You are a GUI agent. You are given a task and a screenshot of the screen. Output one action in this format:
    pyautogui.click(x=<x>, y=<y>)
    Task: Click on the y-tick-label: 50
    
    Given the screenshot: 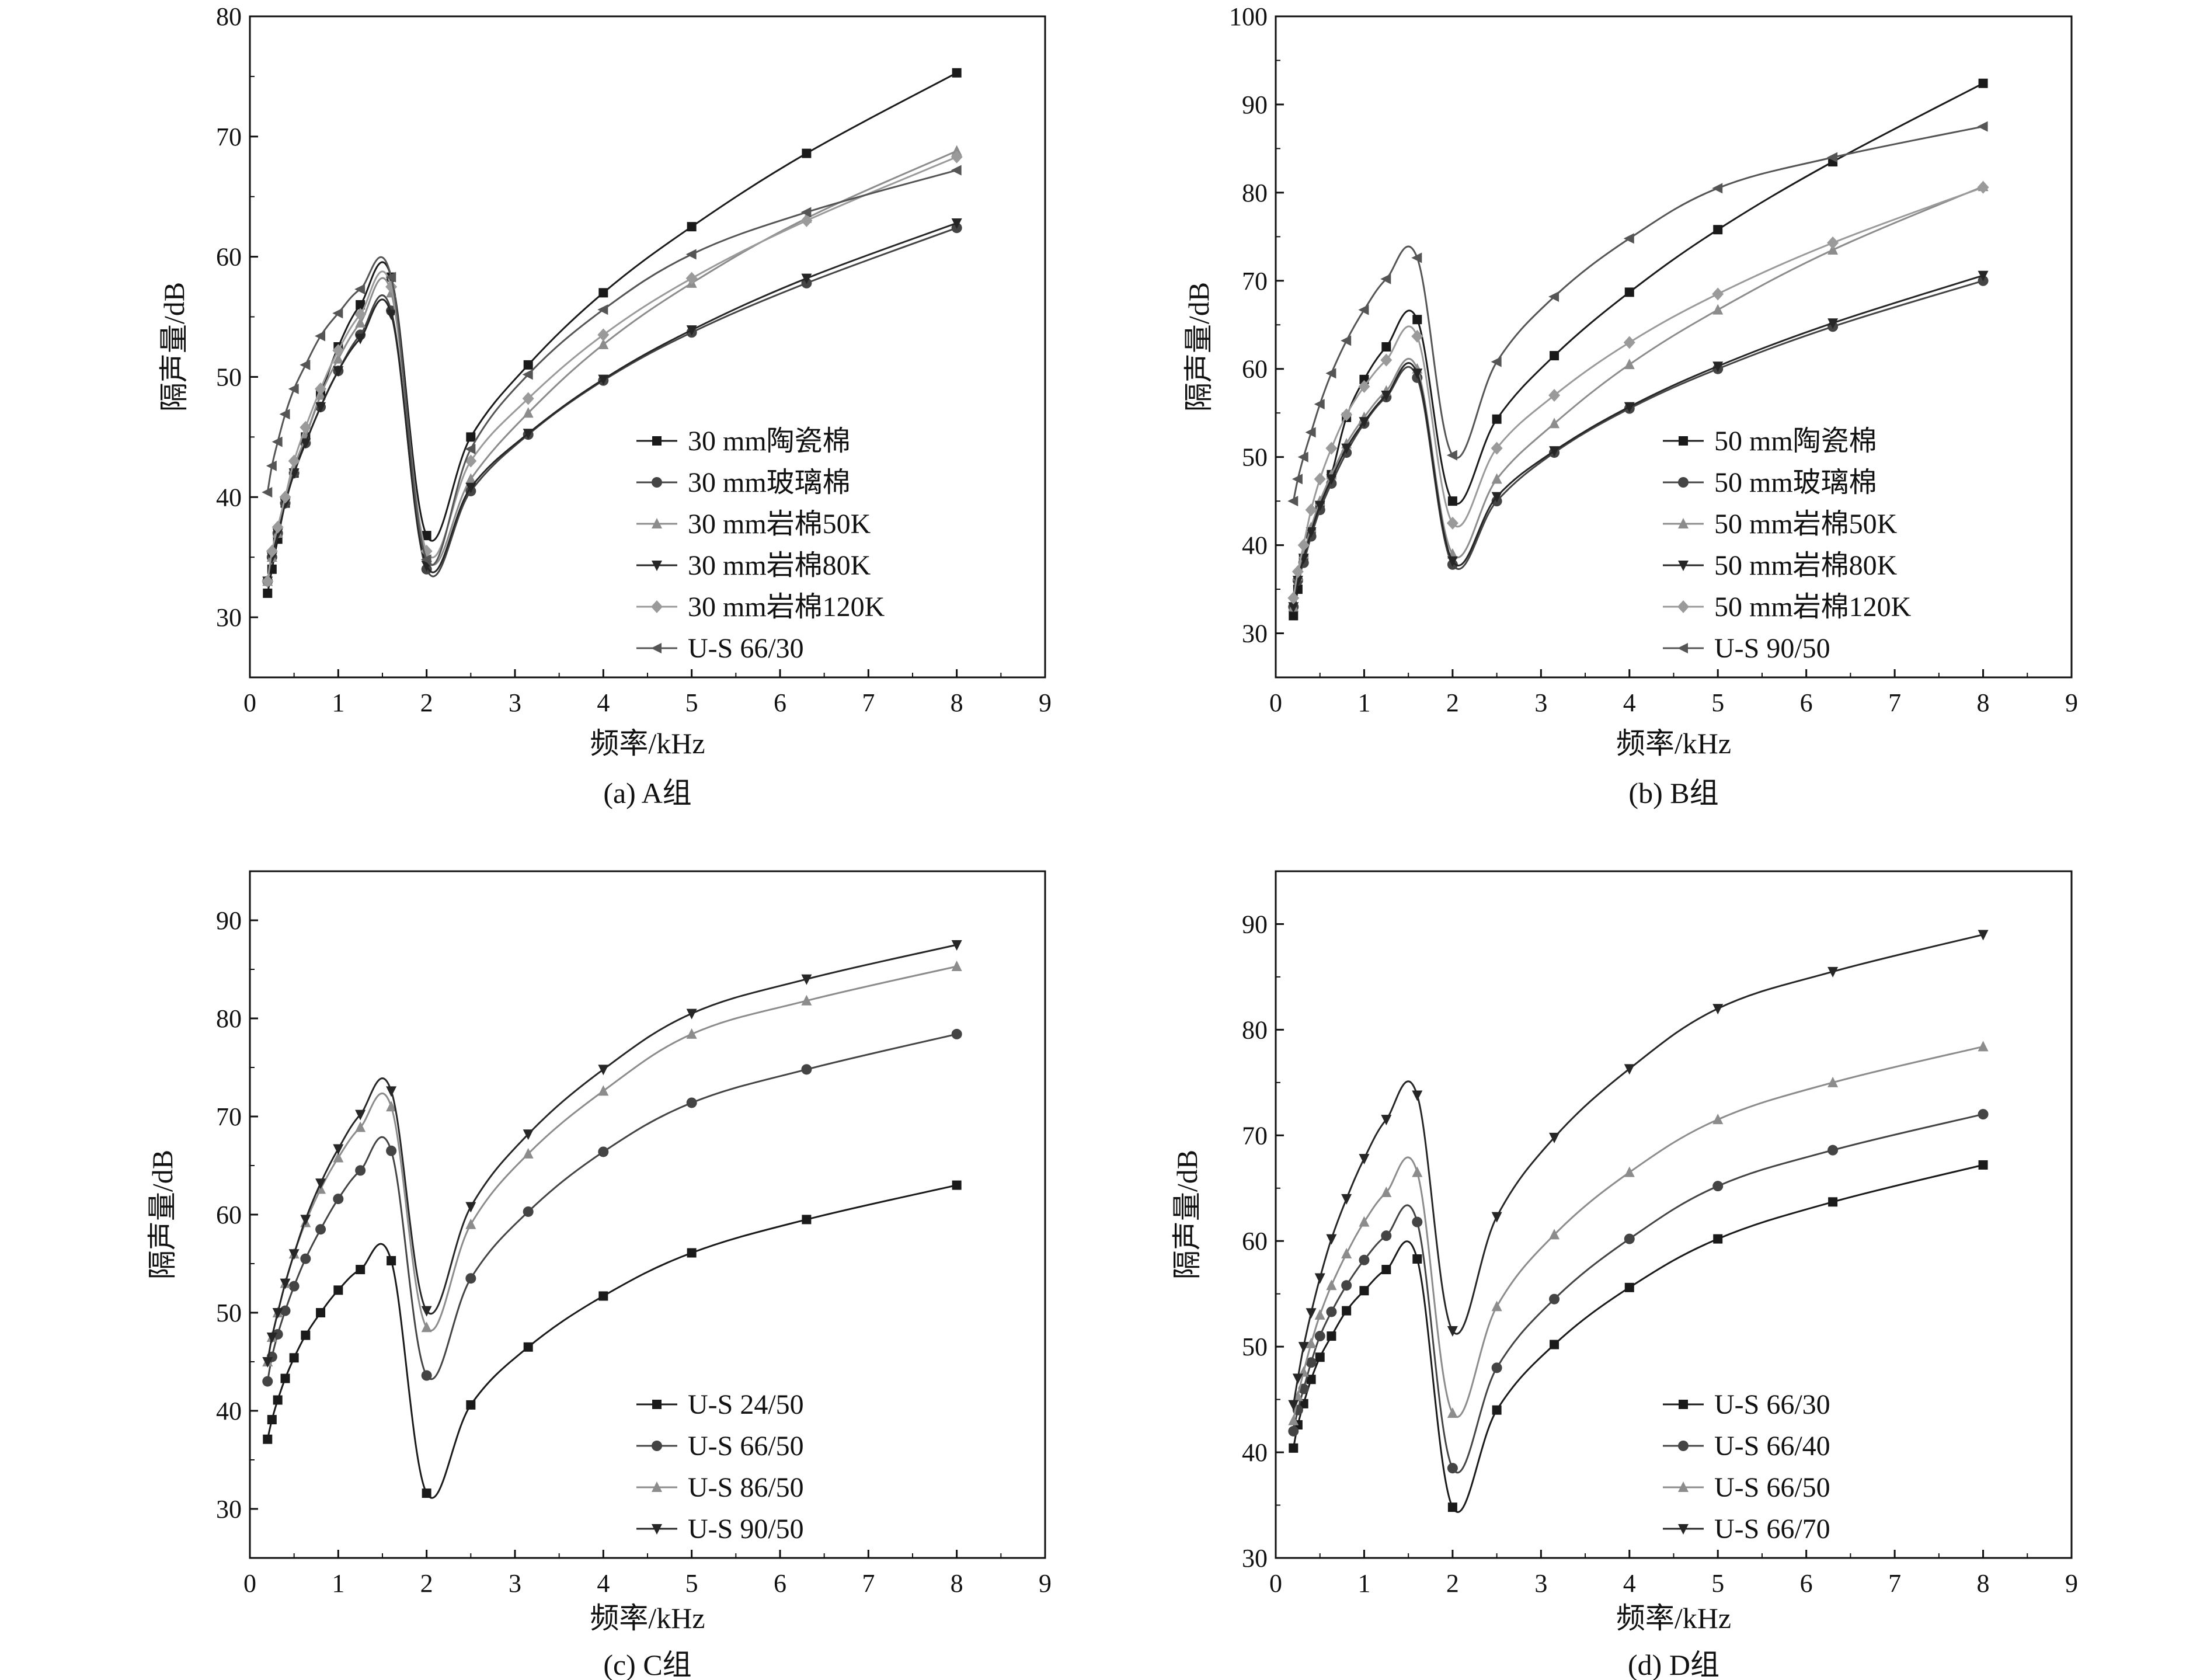 What is the action you would take?
    pyautogui.click(x=1255, y=457)
    